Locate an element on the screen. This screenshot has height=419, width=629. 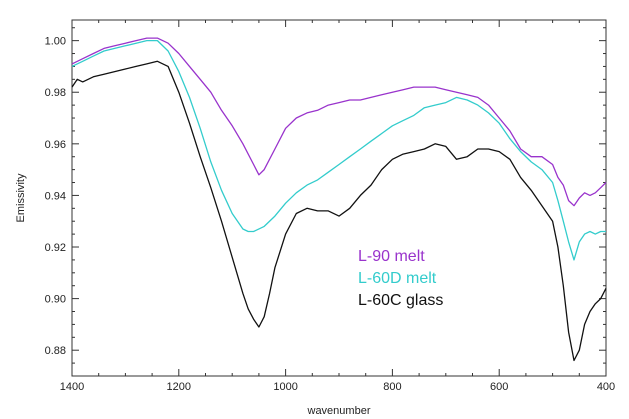
x-axis-title: wavenumber is located at coordinates (339, 411).